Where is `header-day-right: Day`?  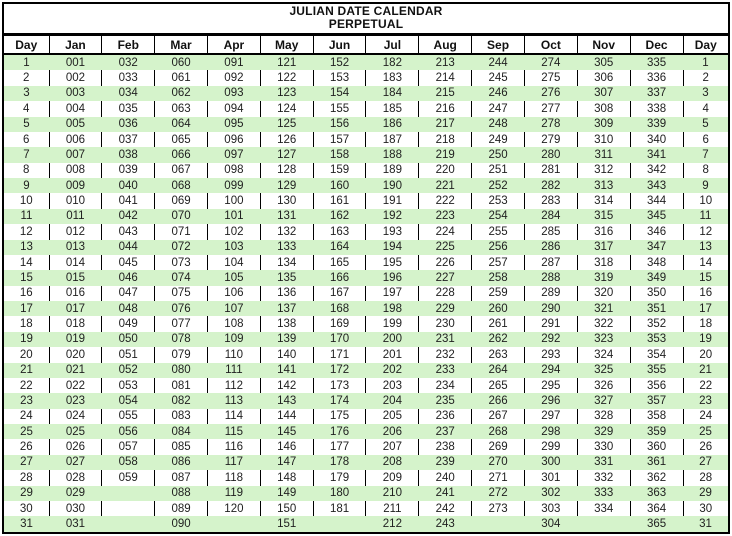 header-day-right: Day is located at coordinates (705, 45).